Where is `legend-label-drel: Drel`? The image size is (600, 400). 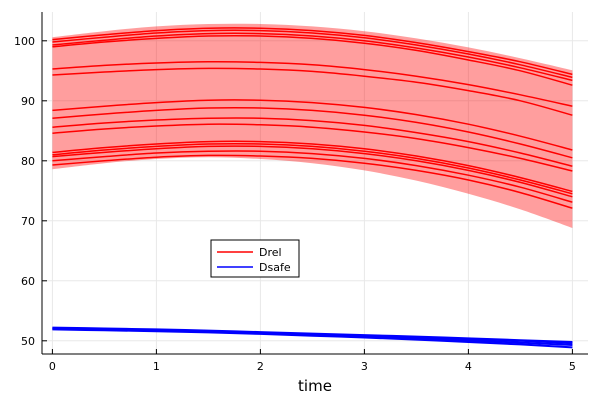 legend-label-drel: Drel is located at coordinates (270, 252).